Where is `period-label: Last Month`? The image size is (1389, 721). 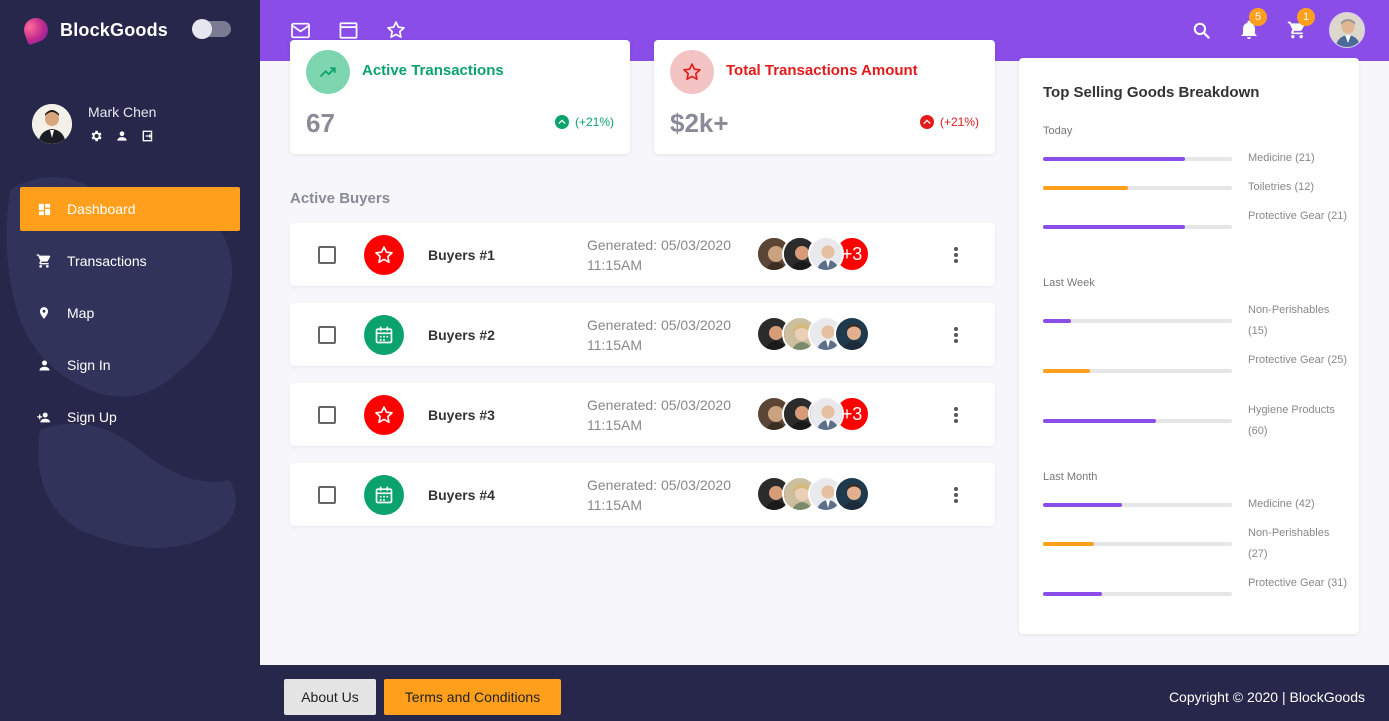
period-label: Last Month is located at coordinates (1070, 477).